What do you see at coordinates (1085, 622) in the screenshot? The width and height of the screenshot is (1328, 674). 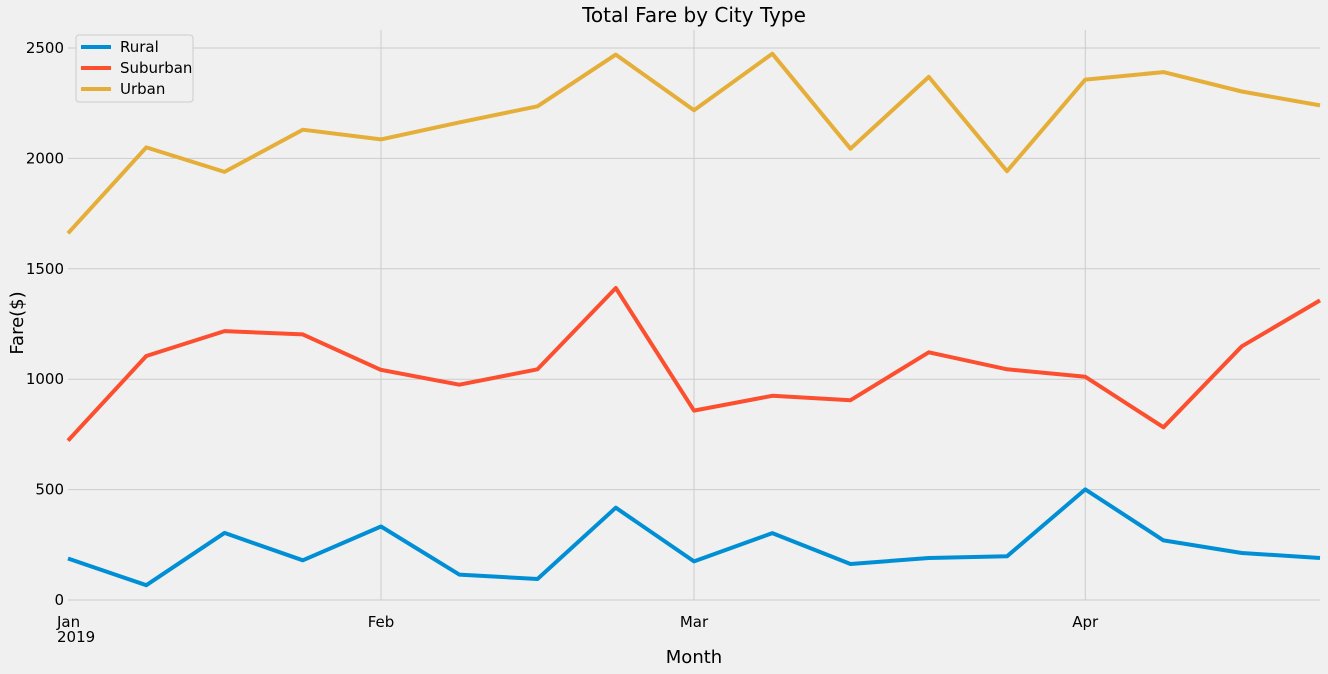 I see `x-tick-label: Apr` at bounding box center [1085, 622].